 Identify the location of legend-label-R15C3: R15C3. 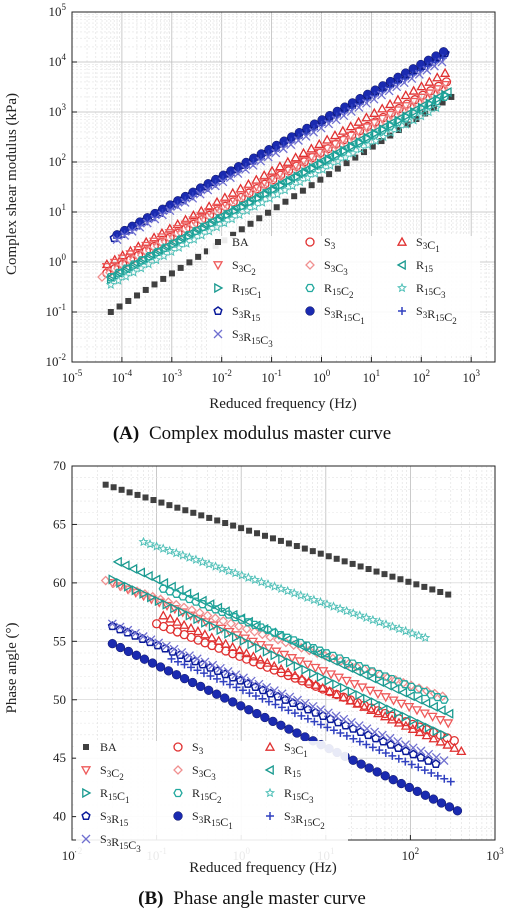
(431, 290).